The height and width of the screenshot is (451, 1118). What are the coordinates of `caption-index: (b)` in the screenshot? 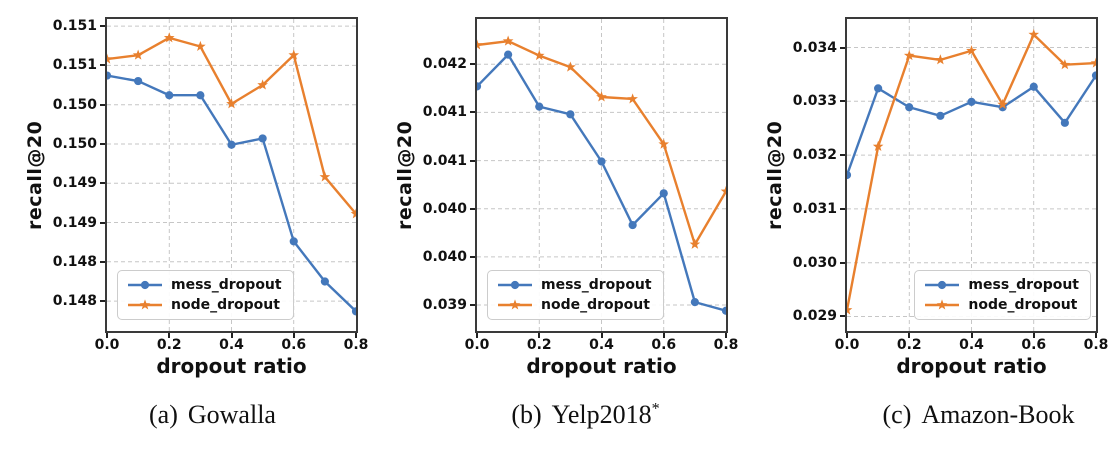 It's located at (526, 414).